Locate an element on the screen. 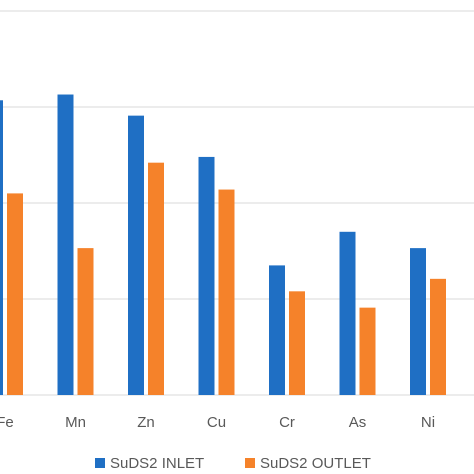 The width and height of the screenshot is (474, 474). x-tick-label: Fe is located at coordinates (7, 422).